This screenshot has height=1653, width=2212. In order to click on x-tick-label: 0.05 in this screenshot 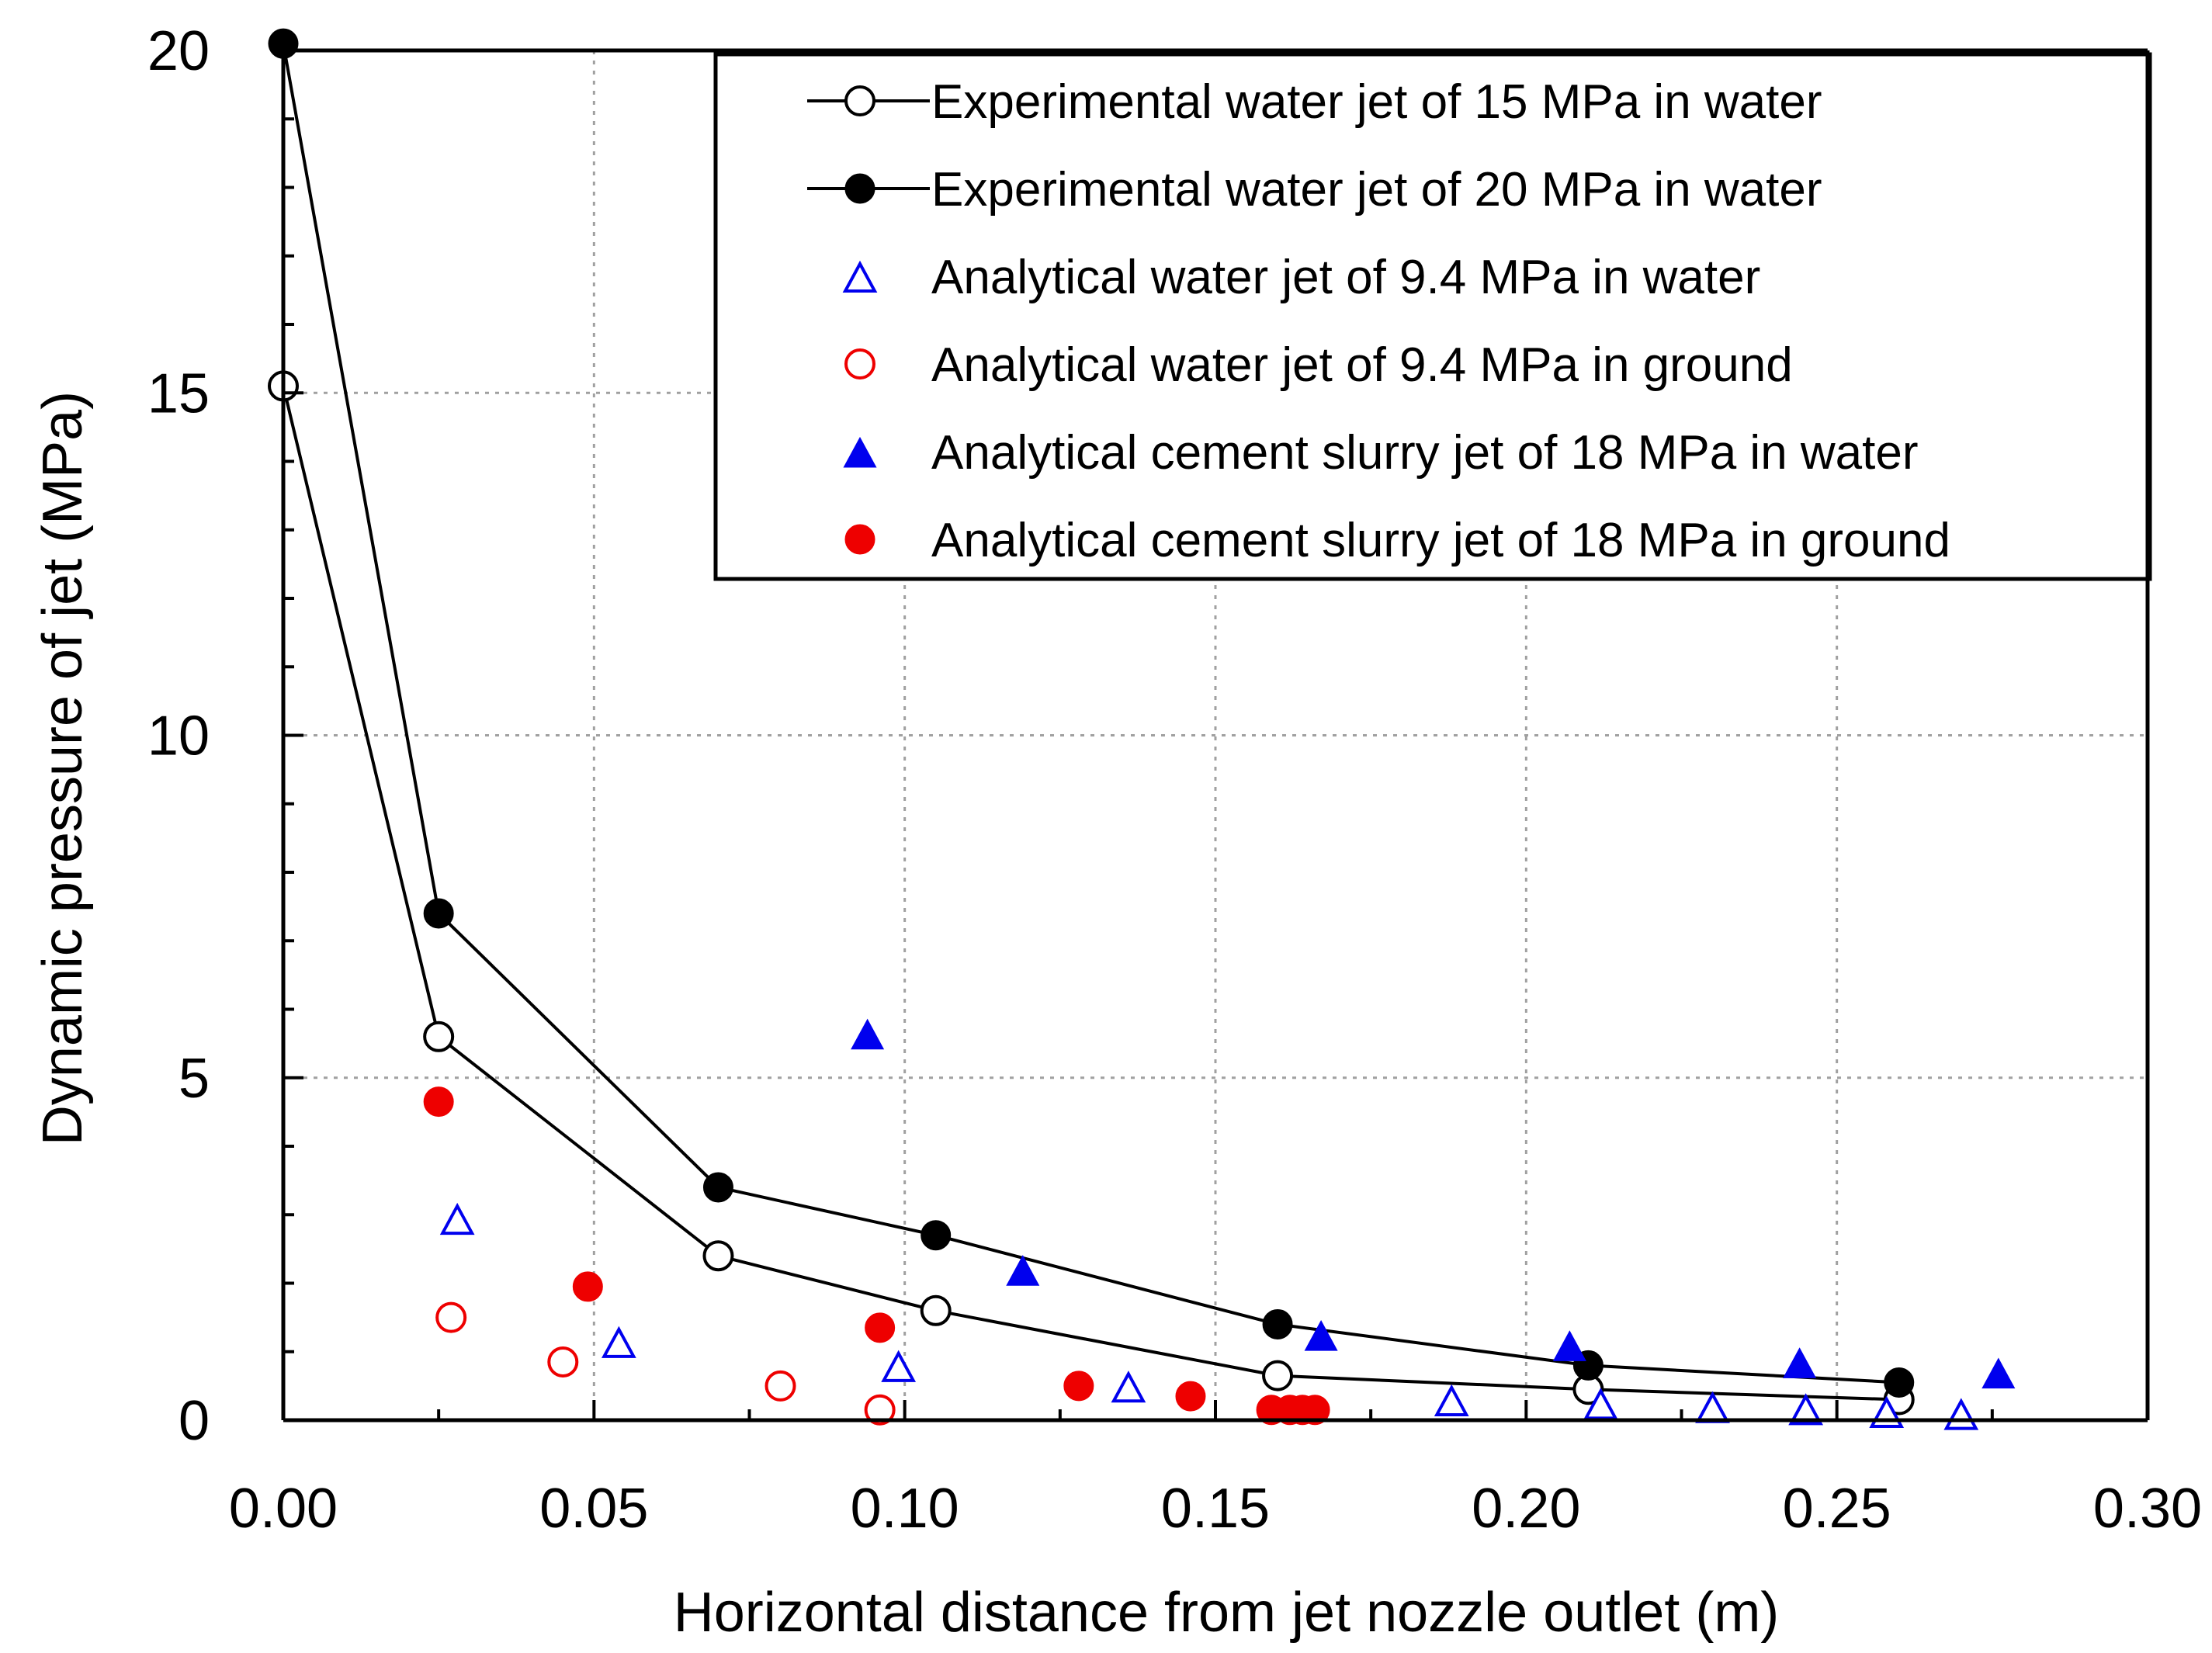, I will do `click(593, 1509)`.